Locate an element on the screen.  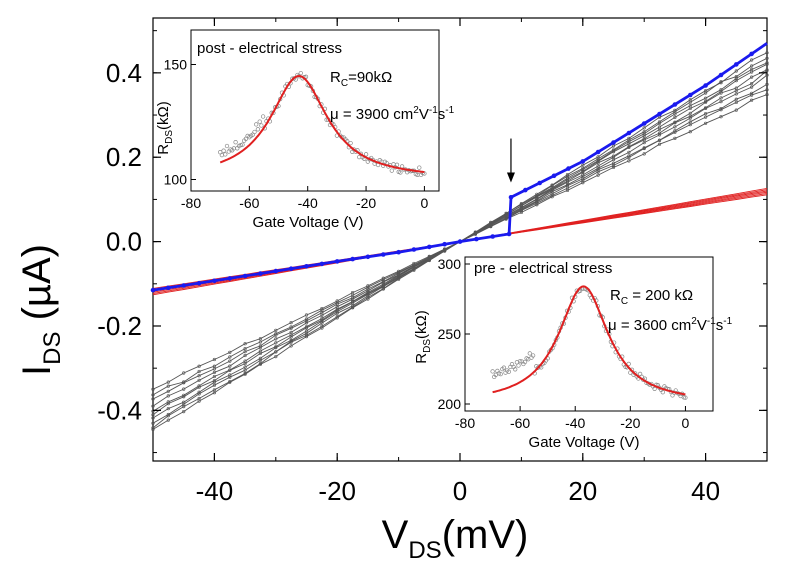
inset-x-tick-label: -60 is located at coordinates (520, 423).